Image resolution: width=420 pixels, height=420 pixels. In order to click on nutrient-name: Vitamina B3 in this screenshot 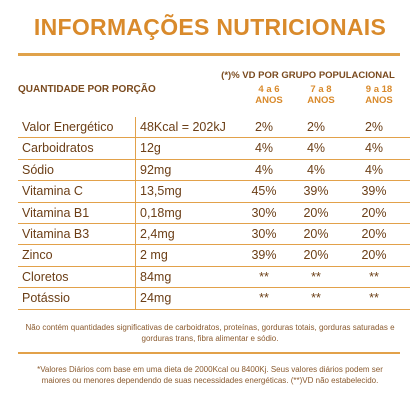, I will do `click(56, 233)`.